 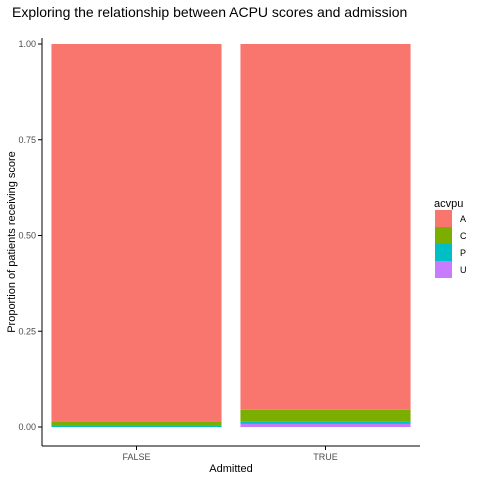 What do you see at coordinates (443, 252) in the screenshot?
I see `legend-key-p` at bounding box center [443, 252].